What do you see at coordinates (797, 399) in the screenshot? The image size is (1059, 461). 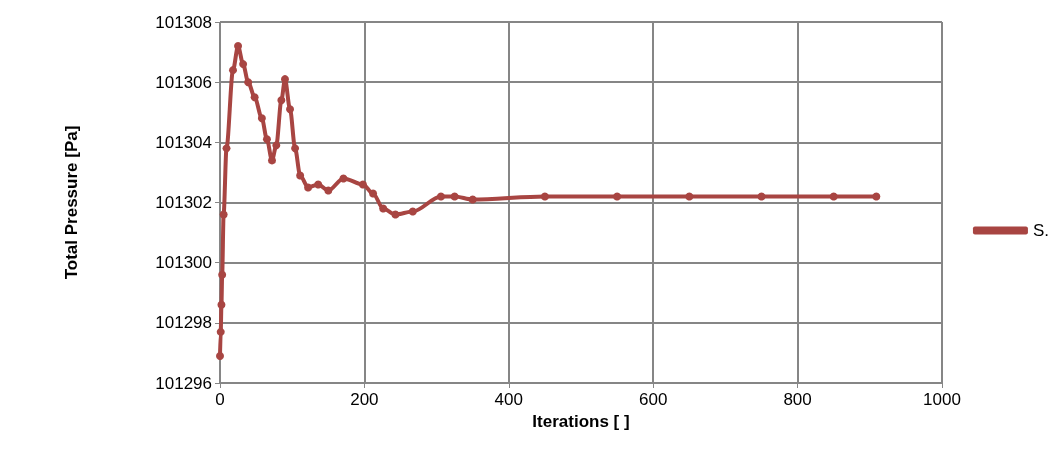 I see `x-tick-label: 800` at bounding box center [797, 399].